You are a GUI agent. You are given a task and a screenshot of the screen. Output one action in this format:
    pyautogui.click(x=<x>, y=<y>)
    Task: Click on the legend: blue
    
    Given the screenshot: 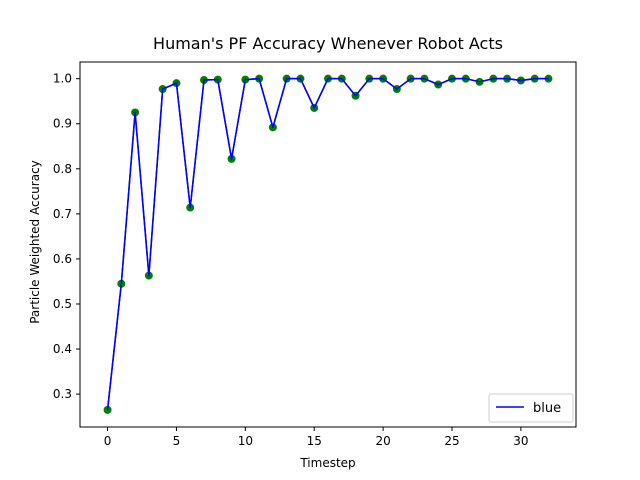 What is the action you would take?
    pyautogui.click(x=531, y=408)
    